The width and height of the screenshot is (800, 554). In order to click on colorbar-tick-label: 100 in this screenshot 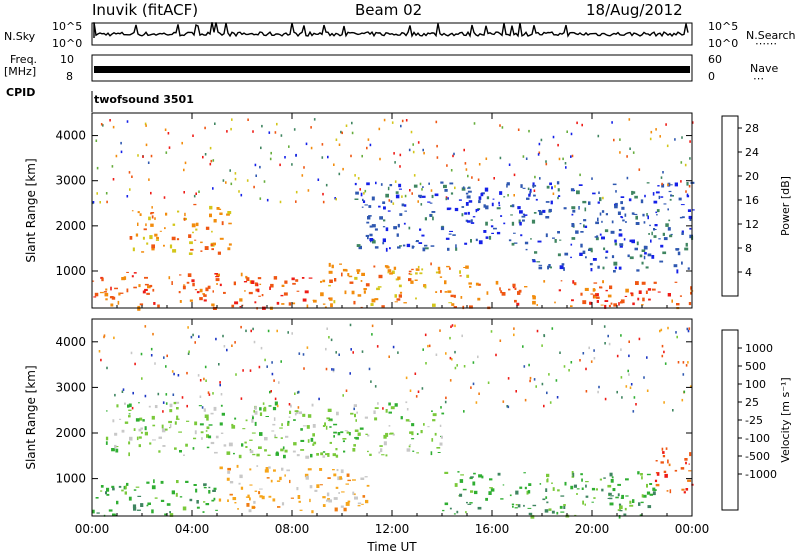, I will do `click(755, 384)`.